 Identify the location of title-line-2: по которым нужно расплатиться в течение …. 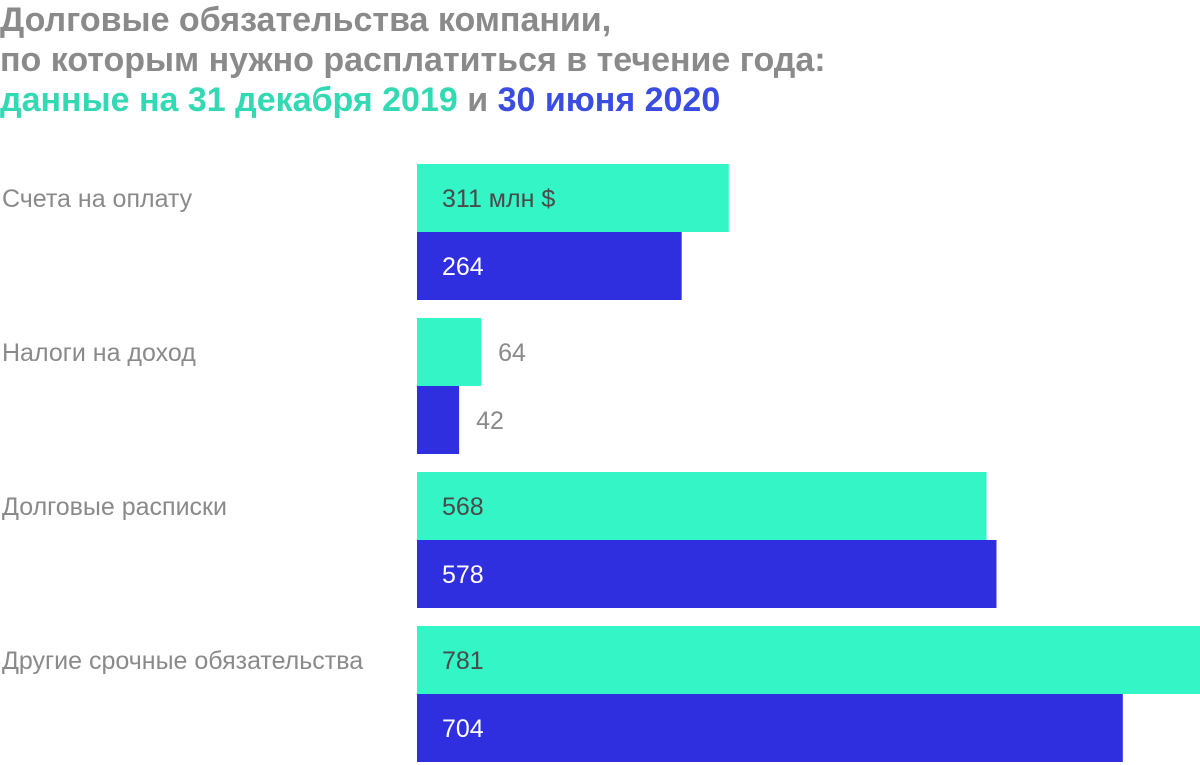
(413, 60).